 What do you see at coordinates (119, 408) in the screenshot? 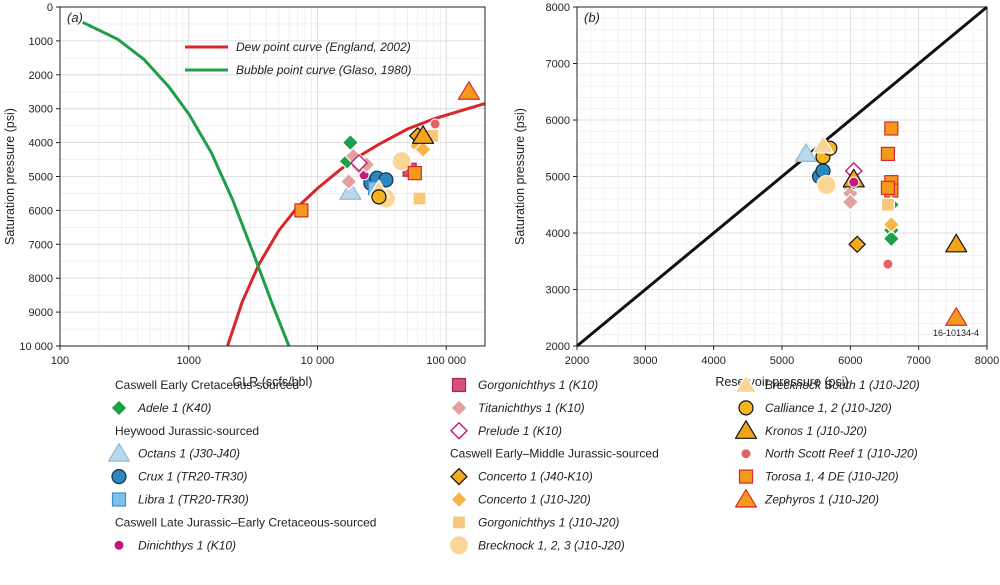
I see `legend-marker-adele-1-k40` at bounding box center [119, 408].